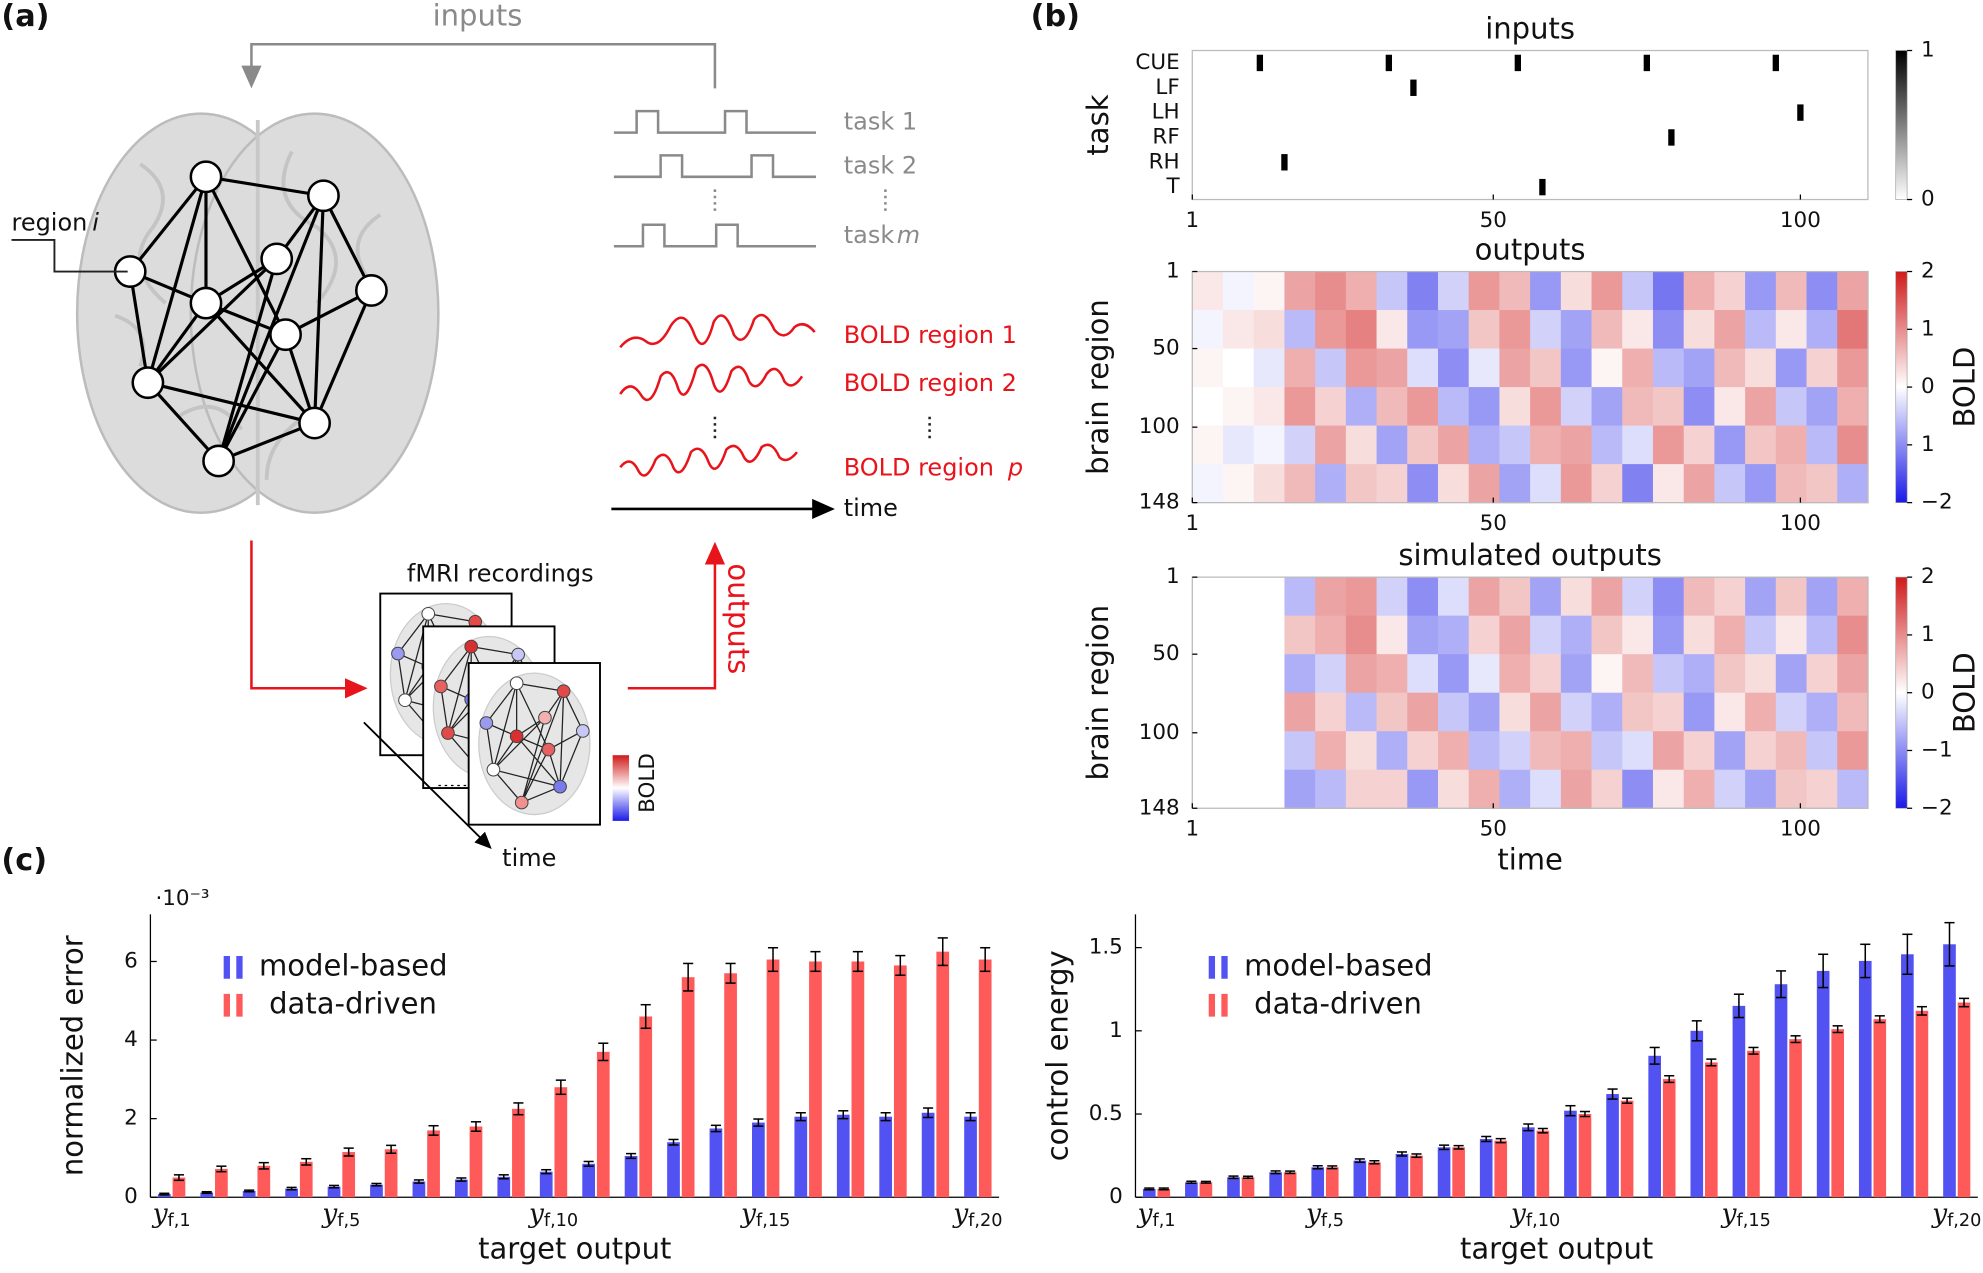 This screenshot has height=1273, width=1983. What do you see at coordinates (1058, 1055) in the screenshot?
I see `y-axis-label: control energy` at bounding box center [1058, 1055].